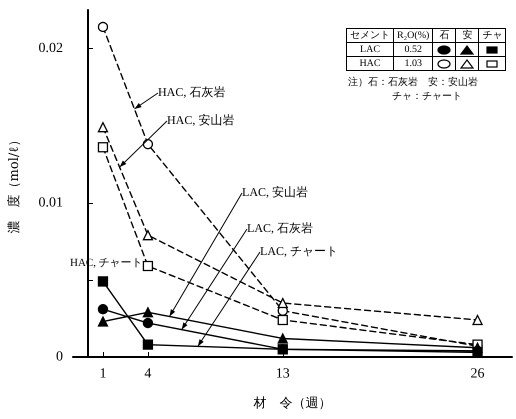  What do you see at coordinates (413, 63) in the screenshot?
I see `annotation: 1.03` at bounding box center [413, 63].